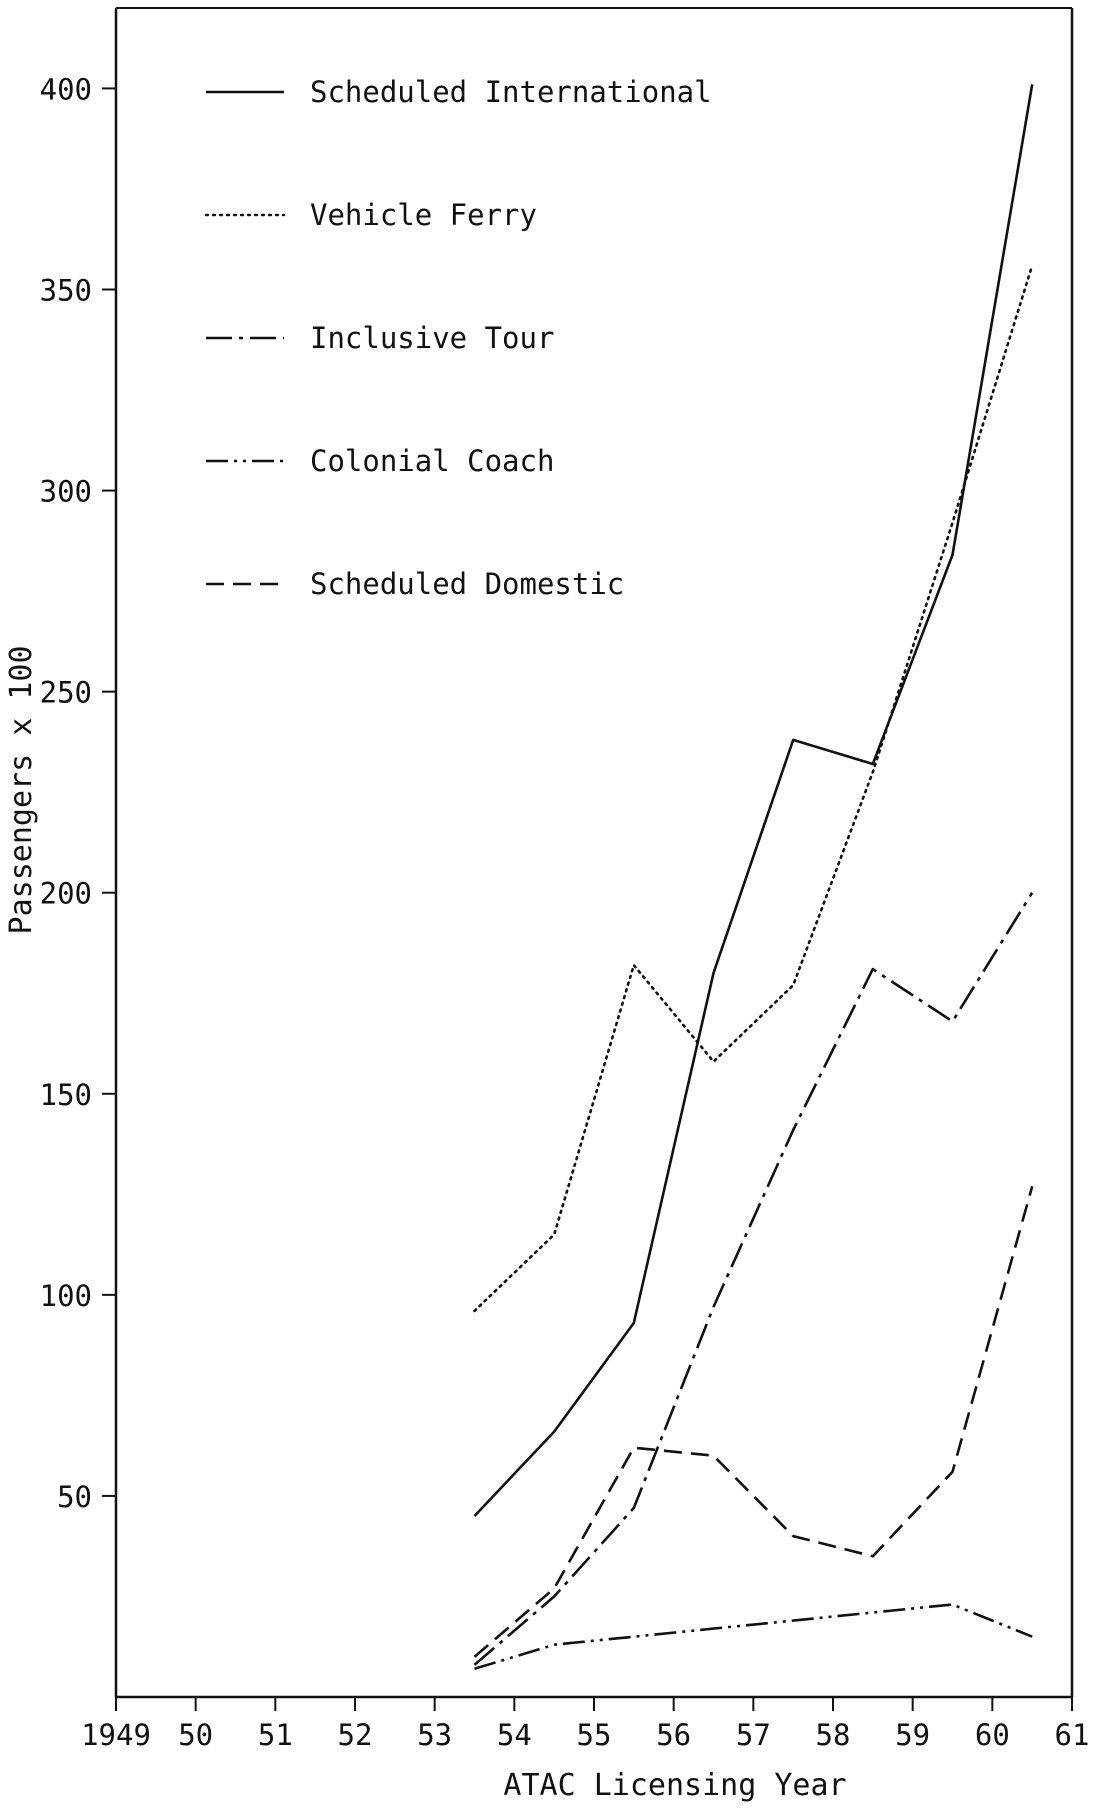  Describe the element at coordinates (432, 338) in the screenshot. I see `legend-label-inclusive-tour: Inclusive Tour` at that location.